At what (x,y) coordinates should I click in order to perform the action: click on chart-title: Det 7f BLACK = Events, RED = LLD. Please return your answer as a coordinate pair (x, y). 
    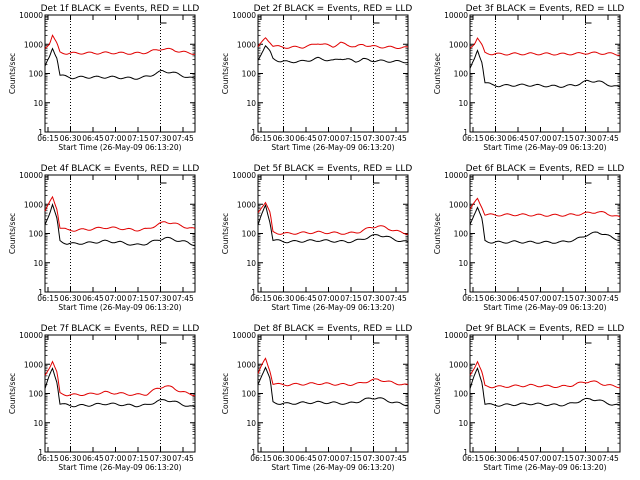
    Looking at the image, I should click on (120, 329).